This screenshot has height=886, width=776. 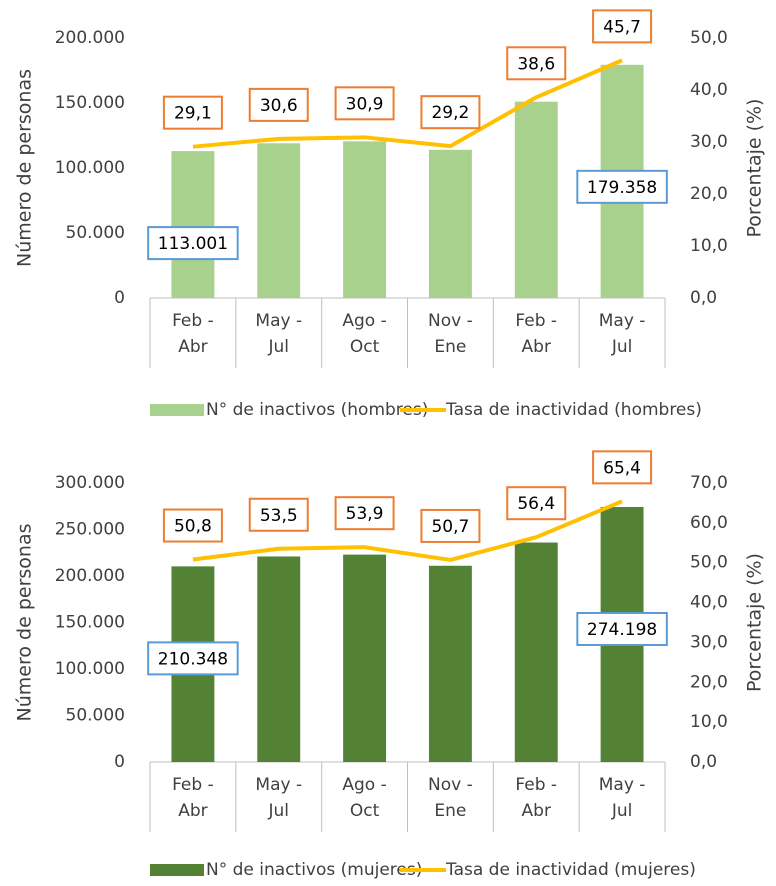 I want to click on line-value-label: 29,2, so click(x=450, y=113).